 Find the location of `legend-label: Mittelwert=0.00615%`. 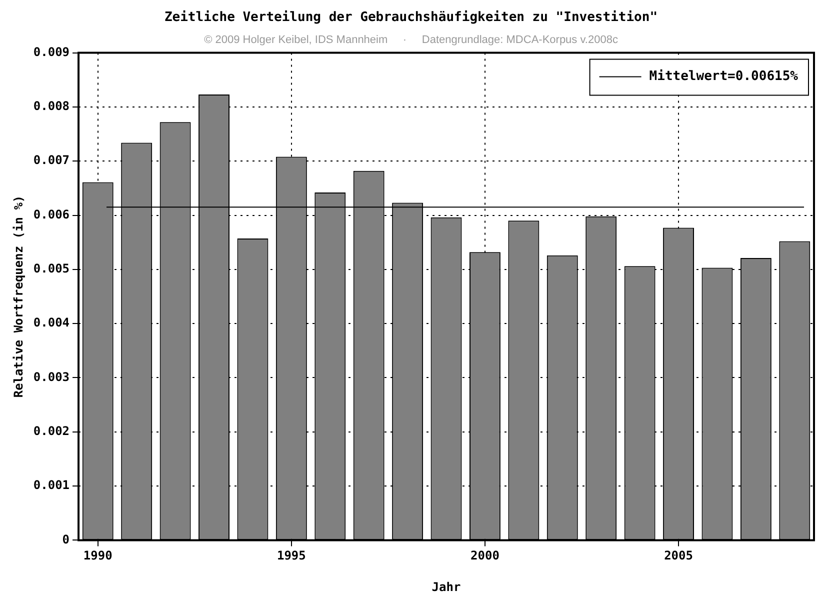

legend-label: Mittelwert=0.00615% is located at coordinates (723, 76).